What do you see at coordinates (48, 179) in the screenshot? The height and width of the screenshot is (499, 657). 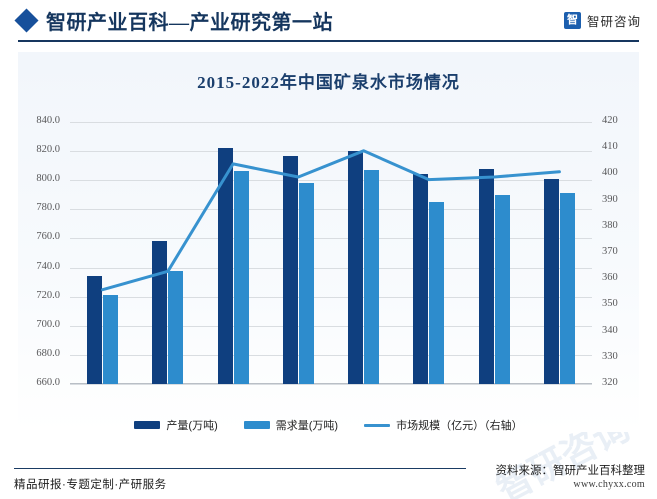 I see `y-axis-left-tick-label: 800.0` at bounding box center [48, 179].